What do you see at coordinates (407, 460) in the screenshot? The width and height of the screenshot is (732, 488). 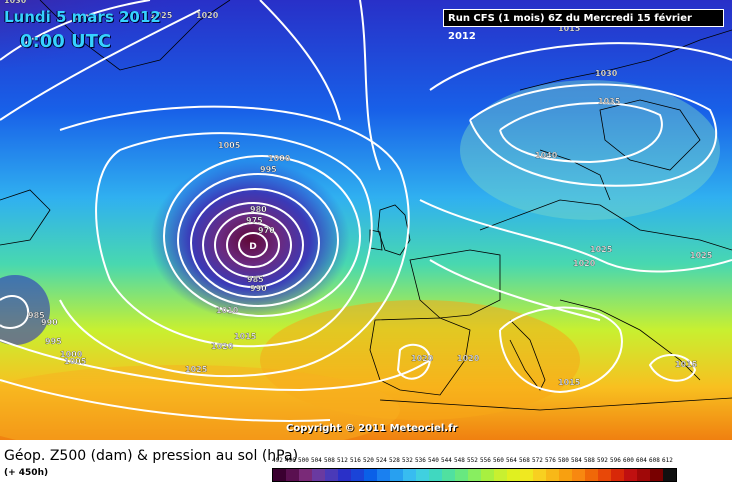 I see `scale-tick-label: 532` at bounding box center [407, 460].